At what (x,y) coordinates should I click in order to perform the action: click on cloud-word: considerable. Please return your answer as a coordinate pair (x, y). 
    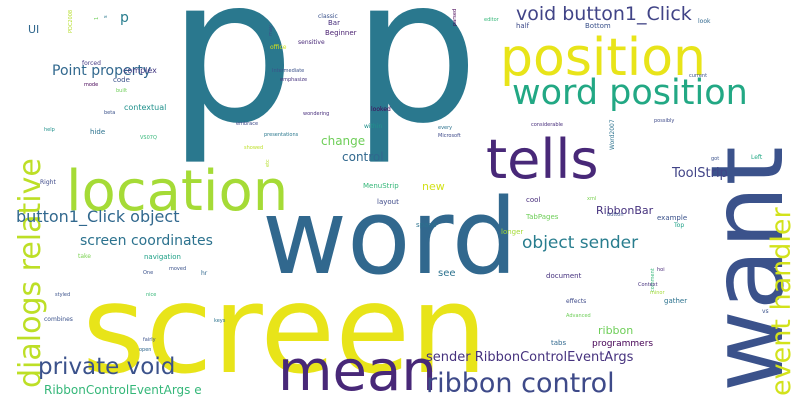
    Looking at the image, I should click on (547, 125).